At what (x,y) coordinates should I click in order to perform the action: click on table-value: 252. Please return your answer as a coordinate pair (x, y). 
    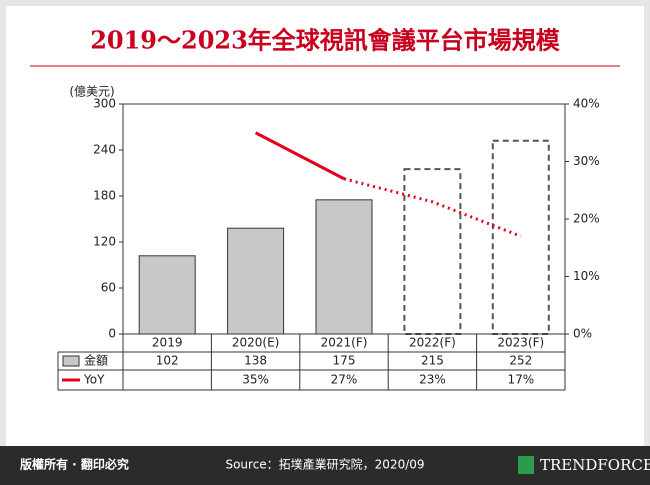
    Looking at the image, I should click on (520, 361).